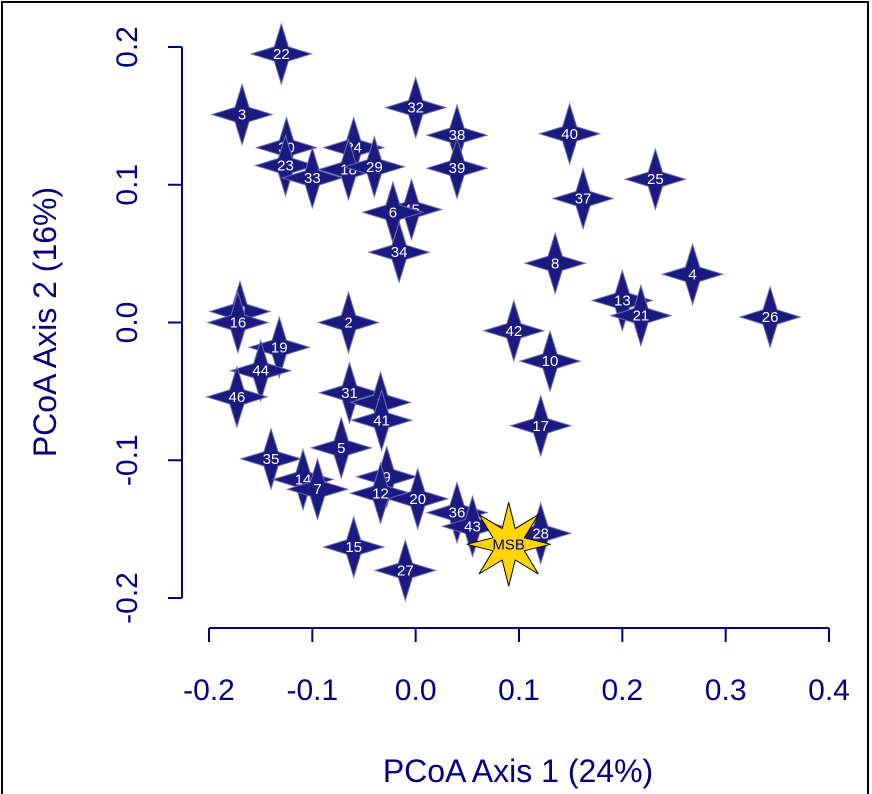 This screenshot has height=794, width=872. What do you see at coordinates (472, 526) in the screenshot?
I see `point-label: 43` at bounding box center [472, 526].